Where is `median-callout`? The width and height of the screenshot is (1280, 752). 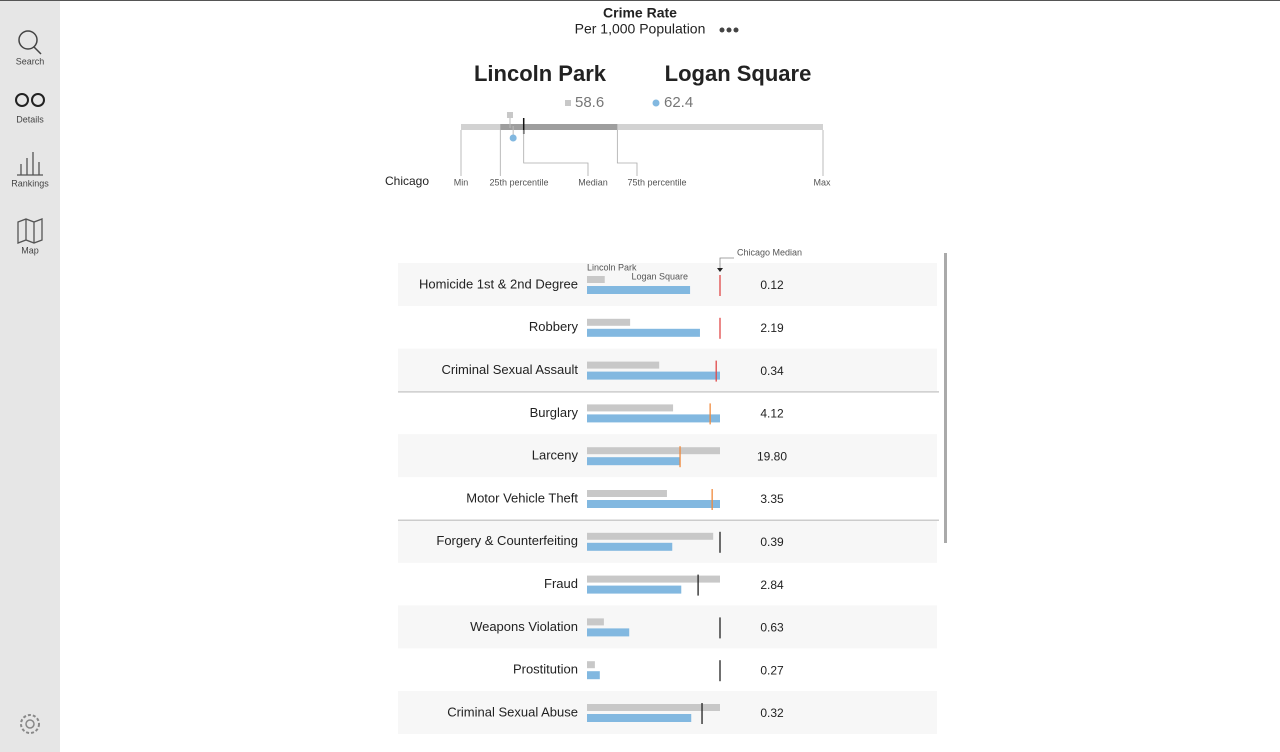 median-callout is located at coordinates (726, 263).